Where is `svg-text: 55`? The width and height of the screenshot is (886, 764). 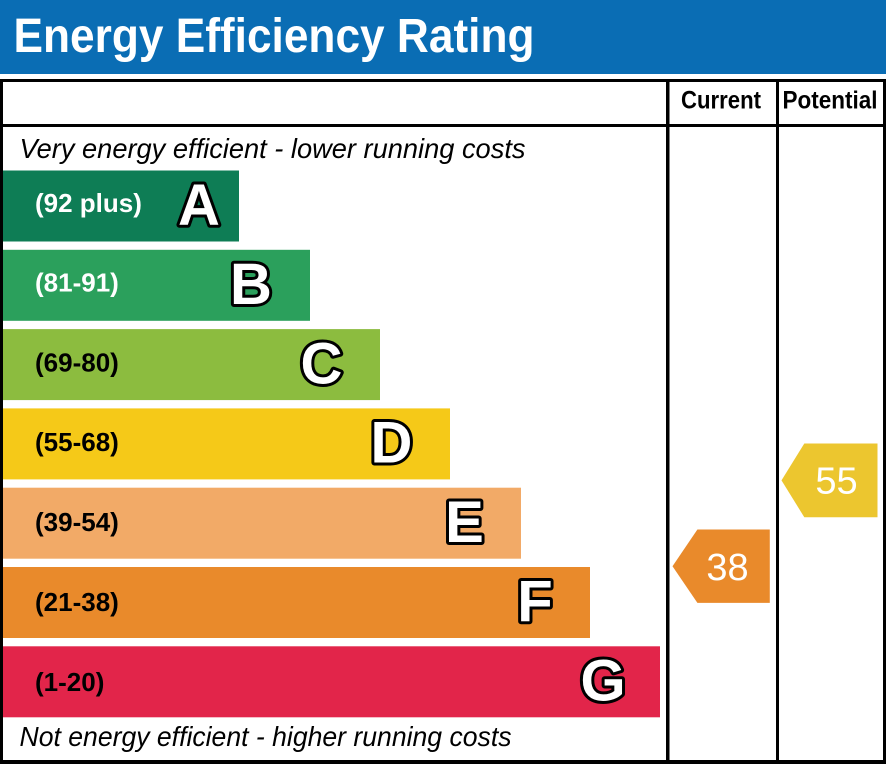 svg-text: 55 is located at coordinates (836, 481).